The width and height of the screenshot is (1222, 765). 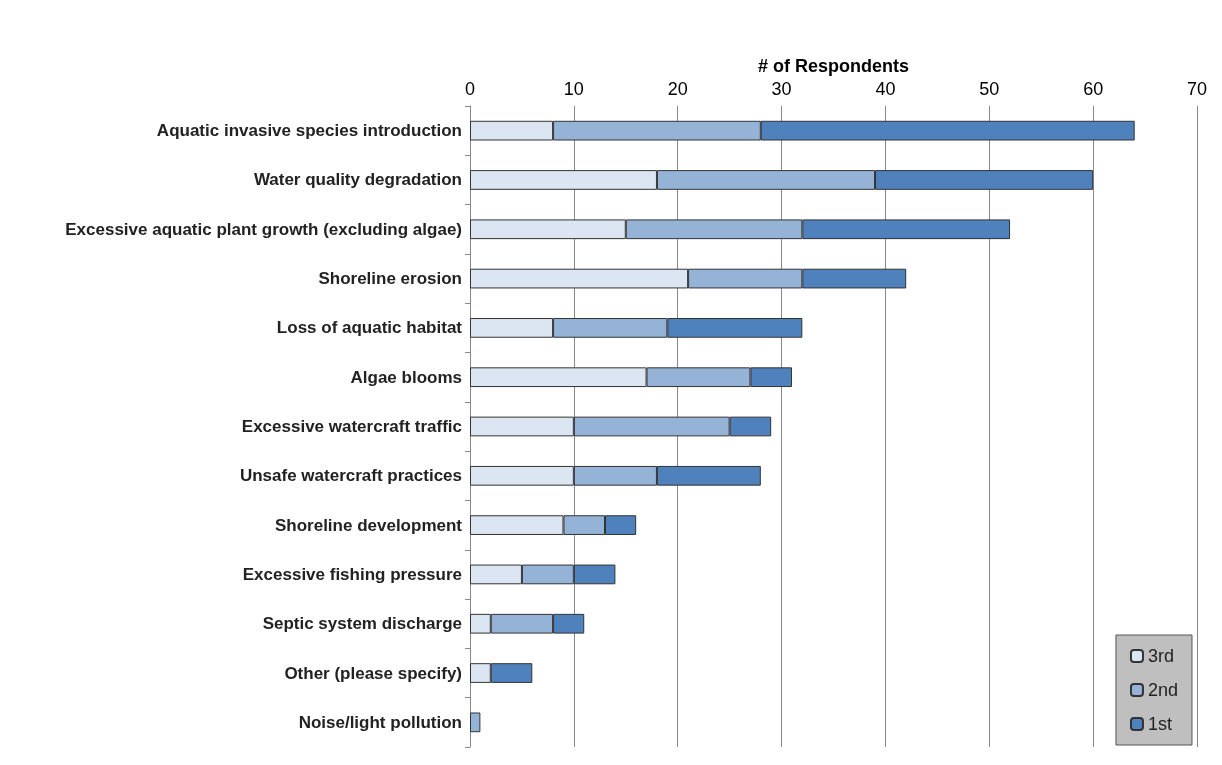 I want to click on y-tick-label: Excessive aquatic plant growth (excluding algae), so click(x=263, y=229).